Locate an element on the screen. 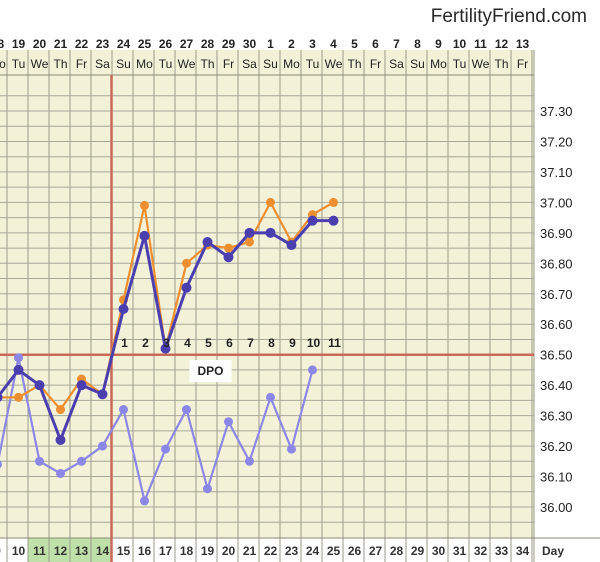  header-date: 18 is located at coordinates (2, 44).